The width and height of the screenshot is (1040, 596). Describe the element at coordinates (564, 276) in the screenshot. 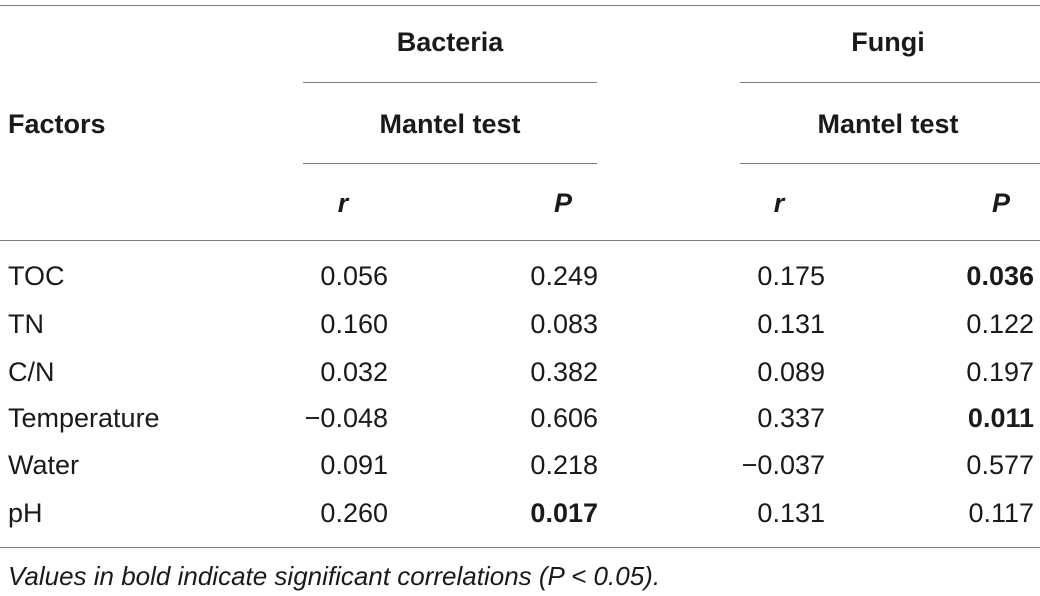

I see `bacteria-p-cell: 0.249` at that location.